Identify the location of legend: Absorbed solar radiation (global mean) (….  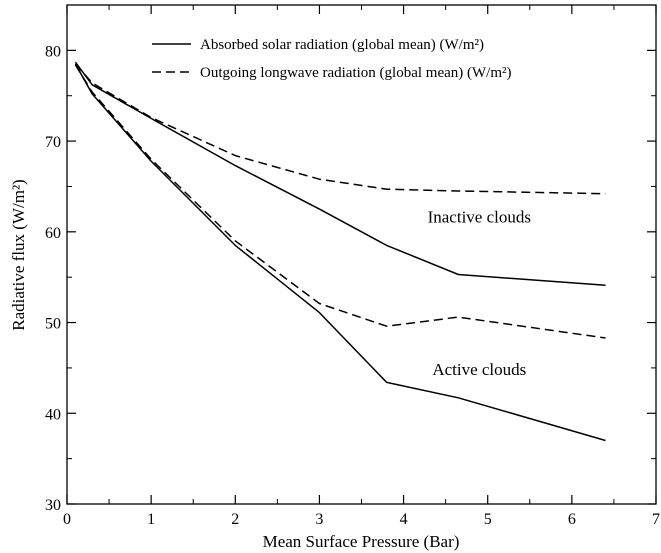
(332, 59).